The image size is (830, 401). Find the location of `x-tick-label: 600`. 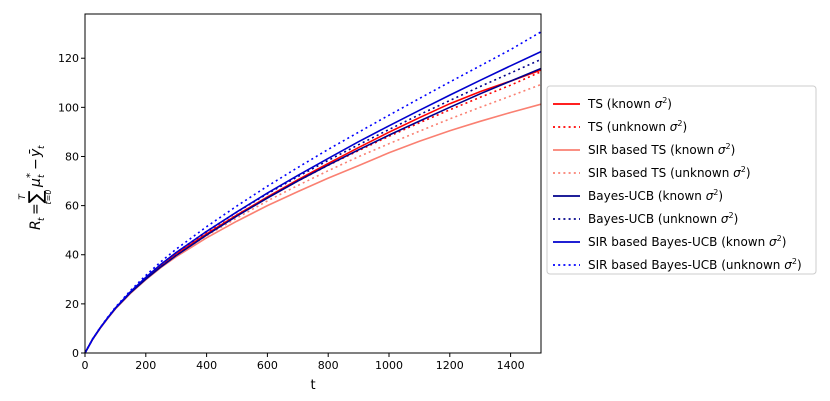

x-tick-label: 600 is located at coordinates (267, 365).